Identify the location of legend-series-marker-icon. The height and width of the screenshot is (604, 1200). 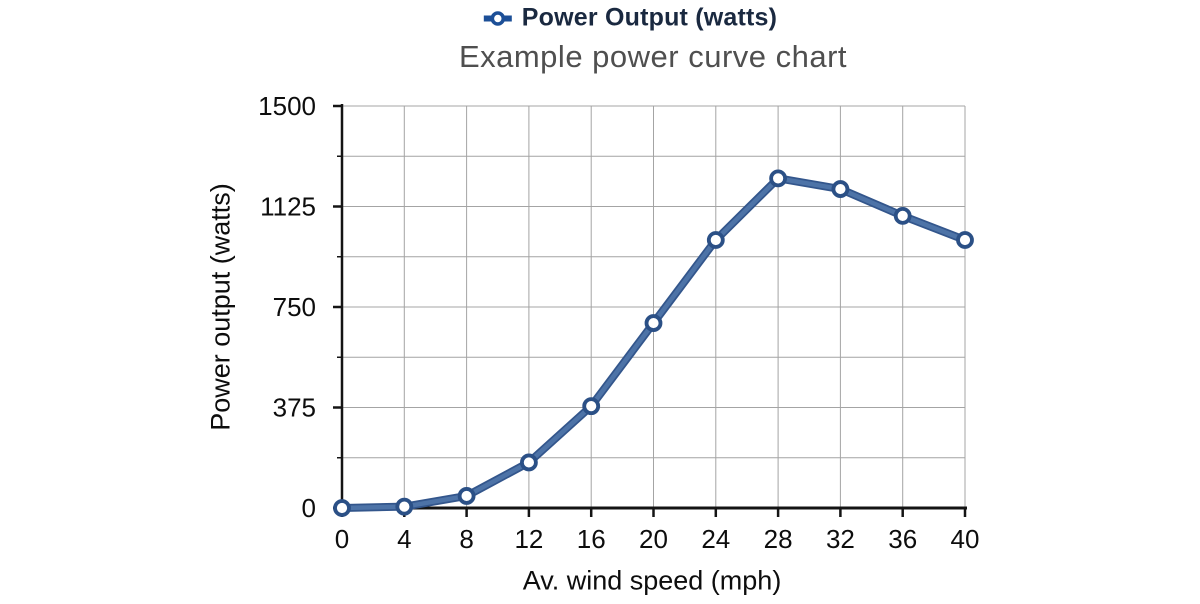
(497, 18).